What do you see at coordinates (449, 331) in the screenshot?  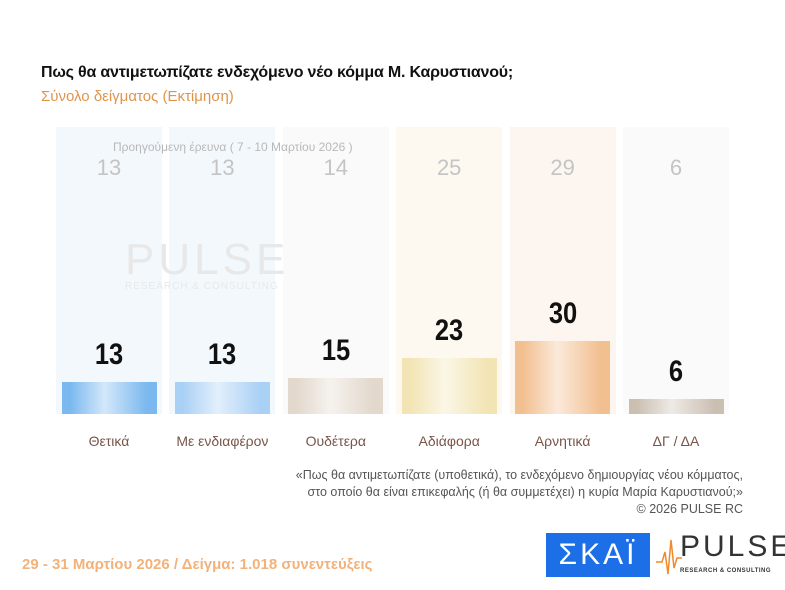 I see `value-label: 23` at bounding box center [449, 331].